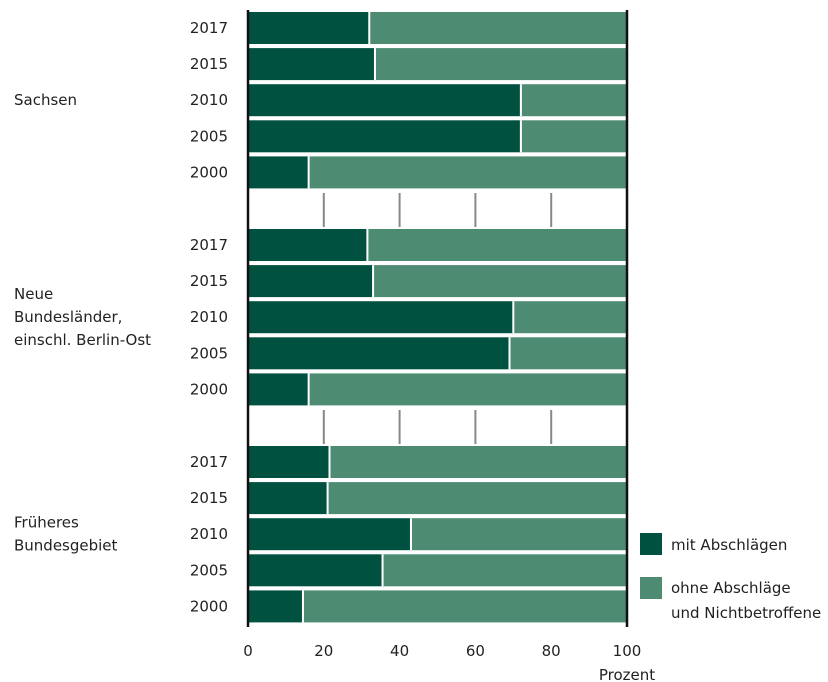 The image size is (828, 682). I want to click on legend-label-ohne: und Nichtbetroffene, so click(746, 613).